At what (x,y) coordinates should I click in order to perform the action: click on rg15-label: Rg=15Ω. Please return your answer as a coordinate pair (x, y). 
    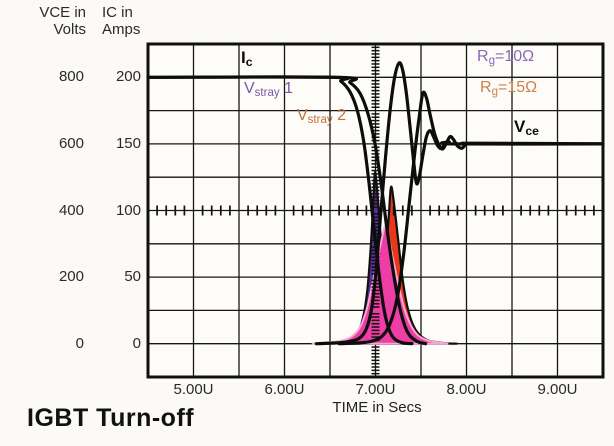
    Looking at the image, I should click on (508, 88).